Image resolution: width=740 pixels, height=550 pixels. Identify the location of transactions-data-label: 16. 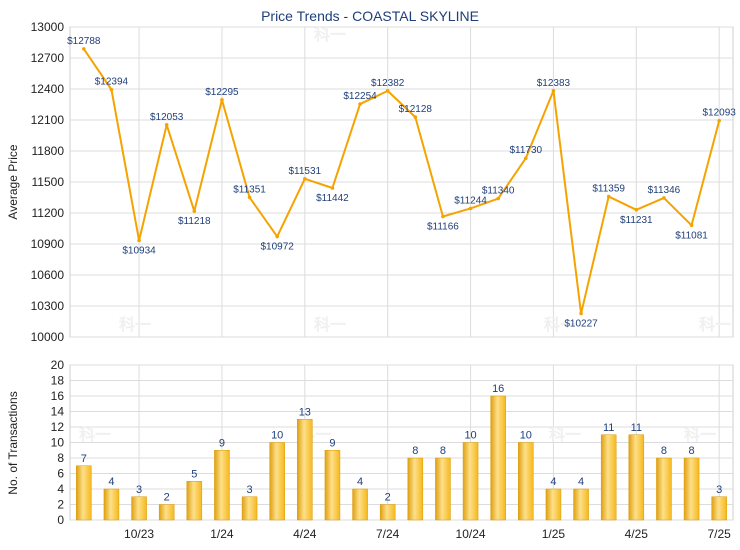
(498, 389).